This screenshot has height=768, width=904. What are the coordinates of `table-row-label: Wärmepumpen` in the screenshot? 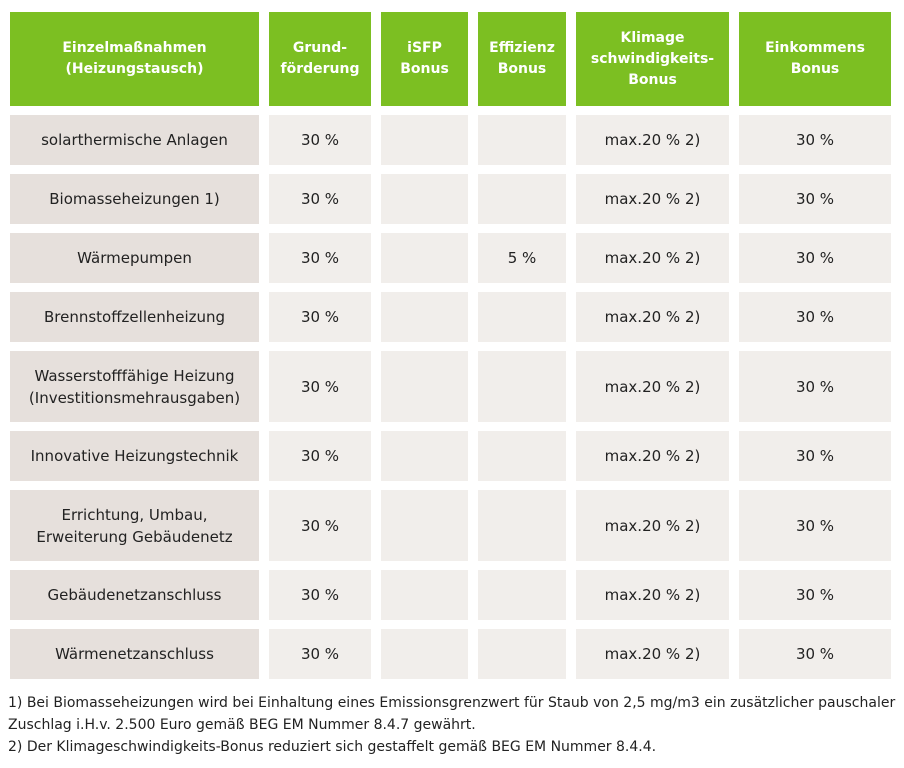 It's located at (134, 258).